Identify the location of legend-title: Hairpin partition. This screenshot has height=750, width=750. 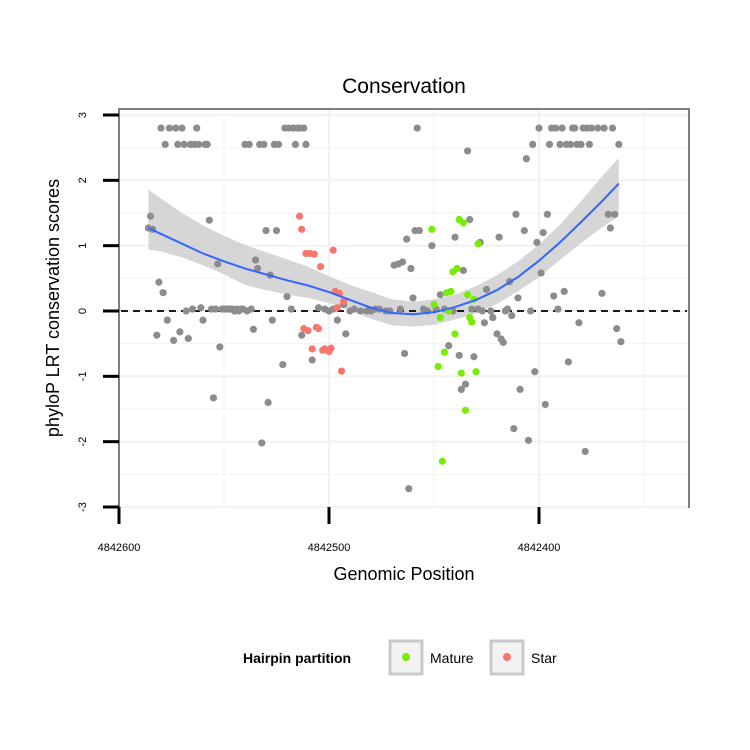
(297, 658).